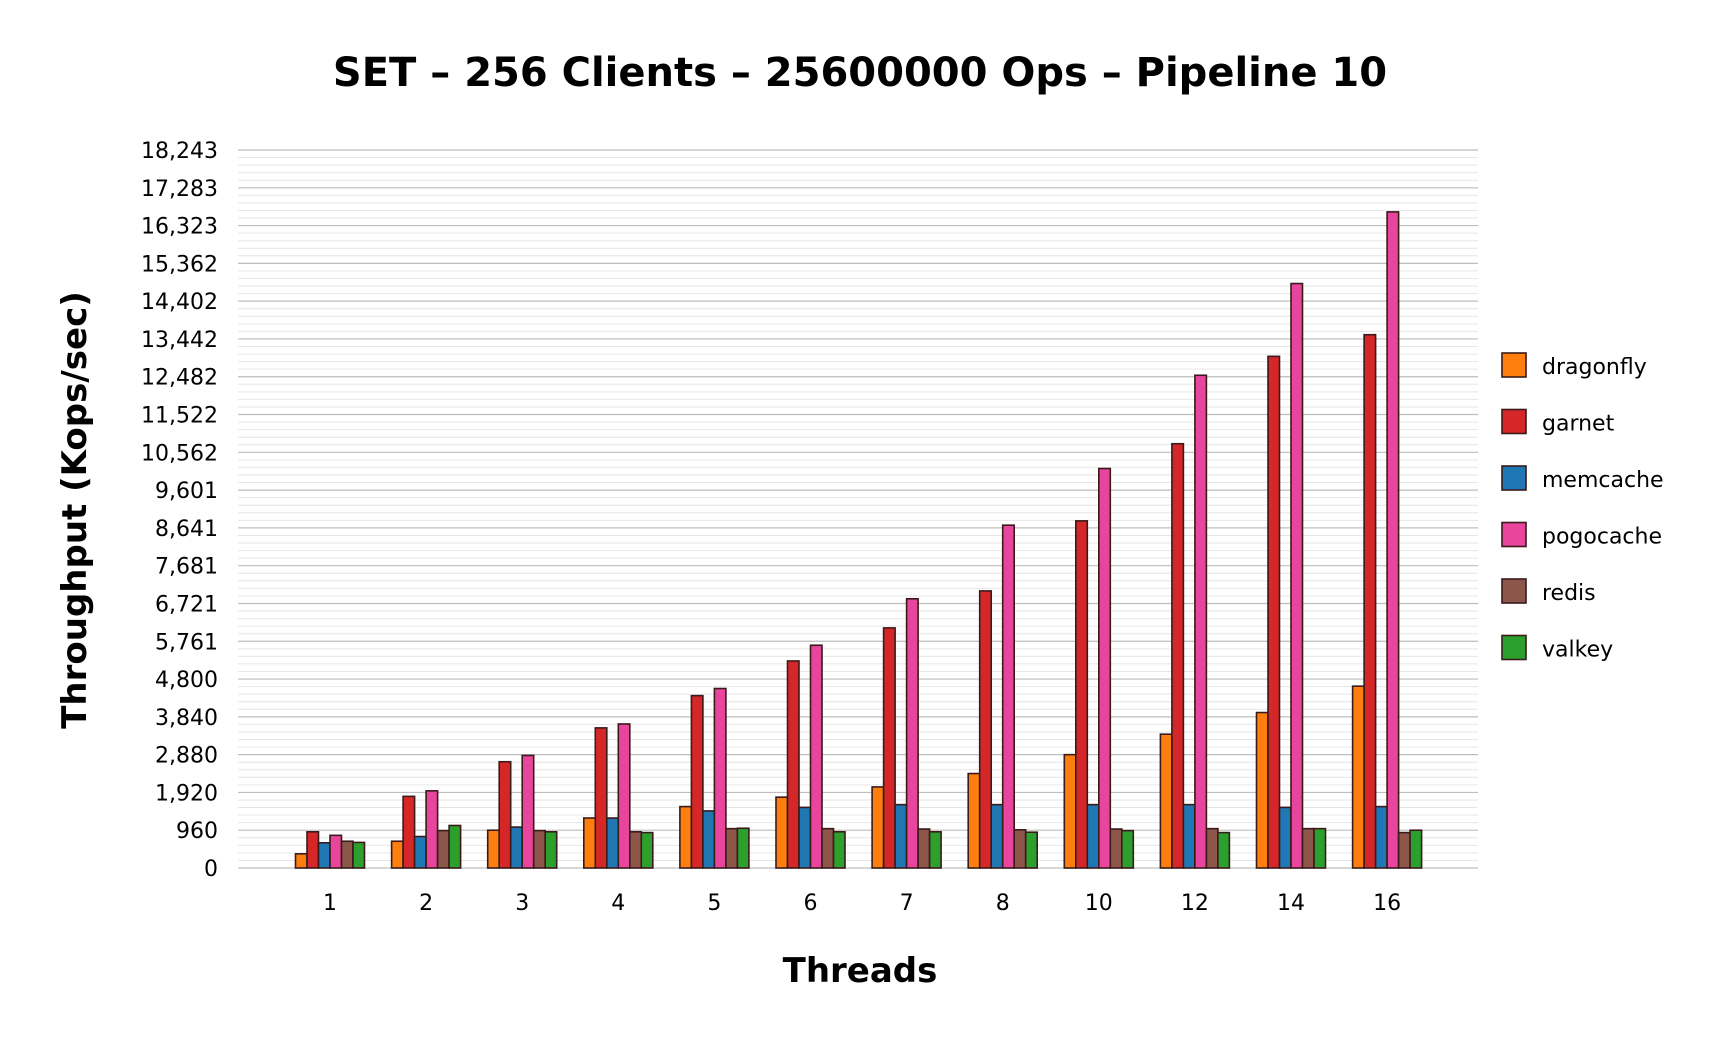 The width and height of the screenshot is (1715, 1038). Describe the element at coordinates (197, 831) in the screenshot. I see `y-tick-label: 960` at that location.